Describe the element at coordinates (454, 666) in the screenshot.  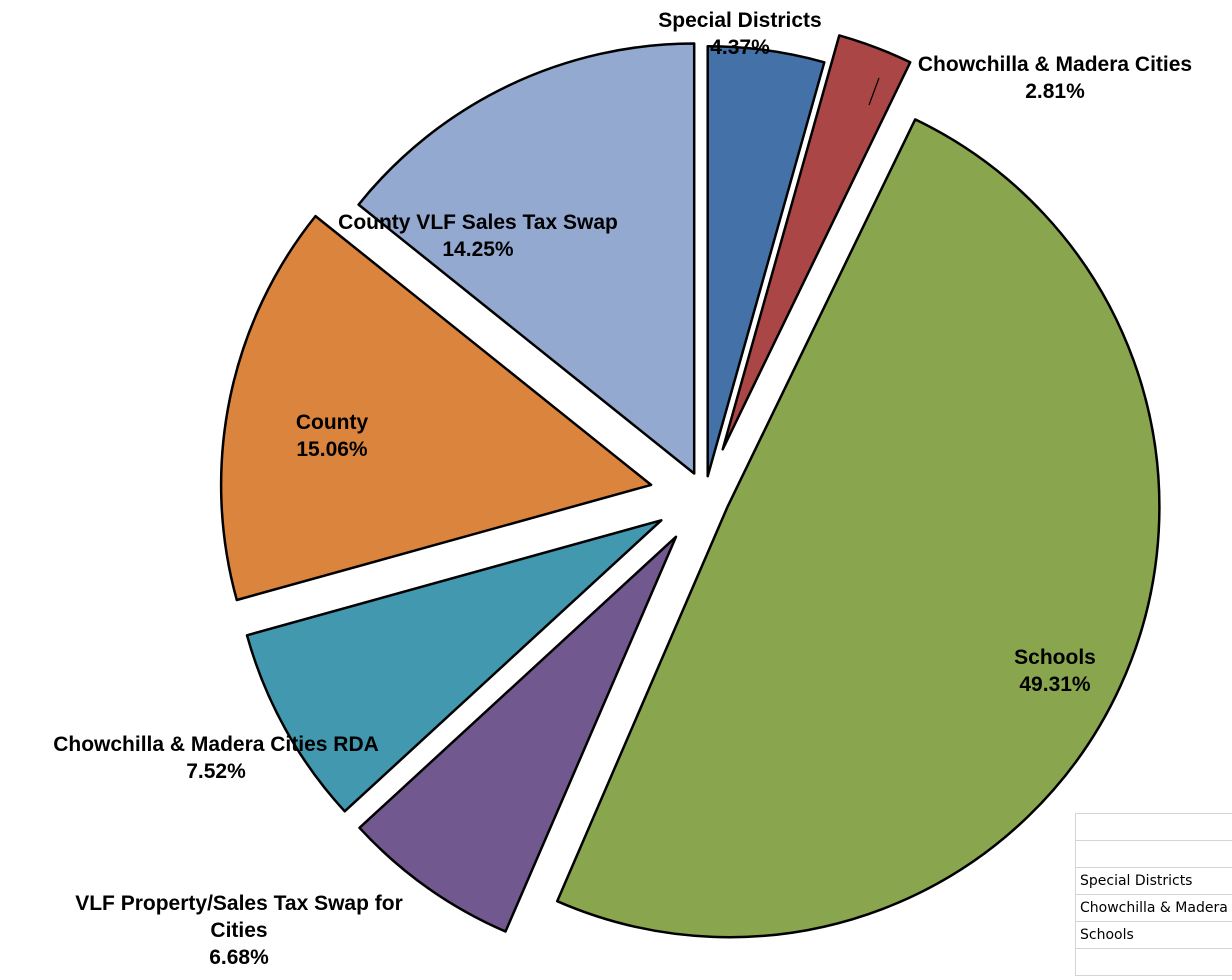
I see `slice-chowchilla-madera-cities-rda` at that location.